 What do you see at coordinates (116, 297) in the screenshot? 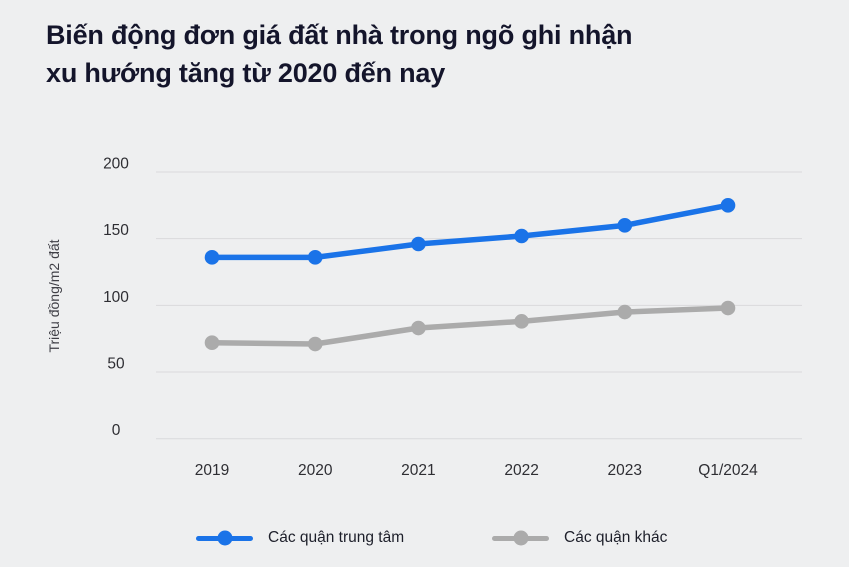
I see `y-tick-label: 100` at bounding box center [116, 297].